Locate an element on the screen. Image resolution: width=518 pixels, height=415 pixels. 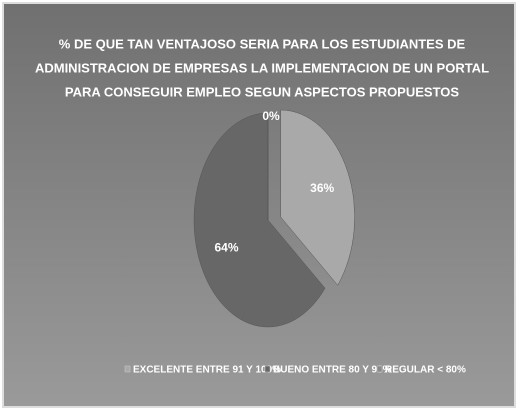
data-label: 36% is located at coordinates (322, 188).